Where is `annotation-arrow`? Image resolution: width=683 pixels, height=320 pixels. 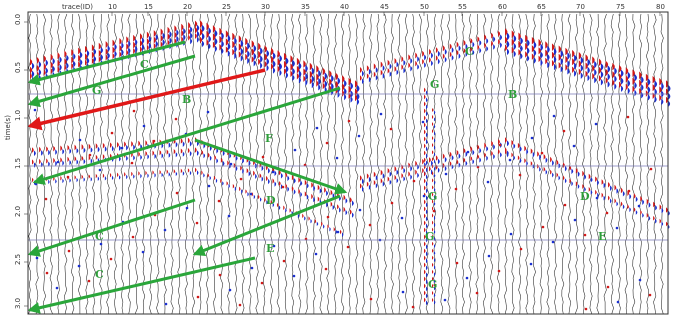
annotation-arrow is located at coordinates (141, 285).